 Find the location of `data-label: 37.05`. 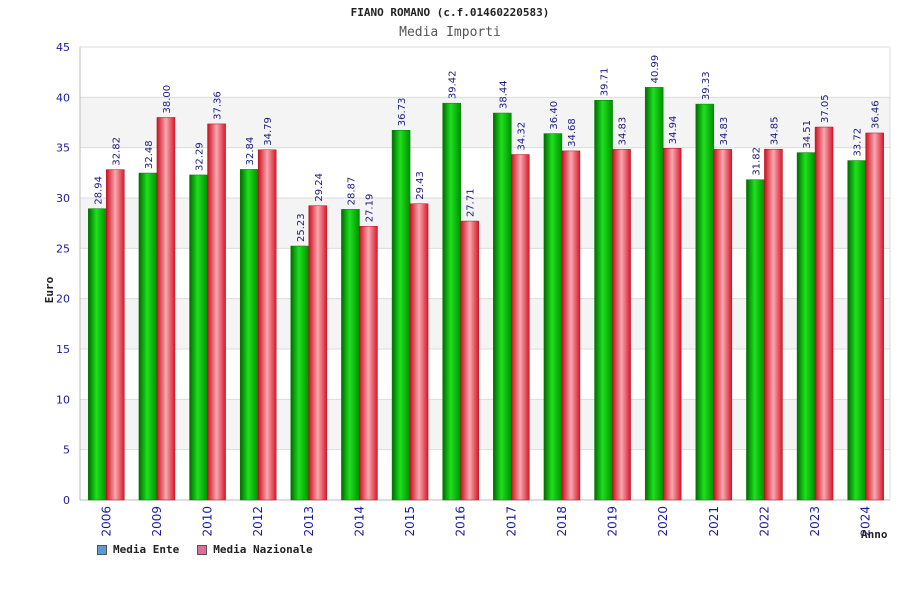

data-label: 37.05 is located at coordinates (825, 108).